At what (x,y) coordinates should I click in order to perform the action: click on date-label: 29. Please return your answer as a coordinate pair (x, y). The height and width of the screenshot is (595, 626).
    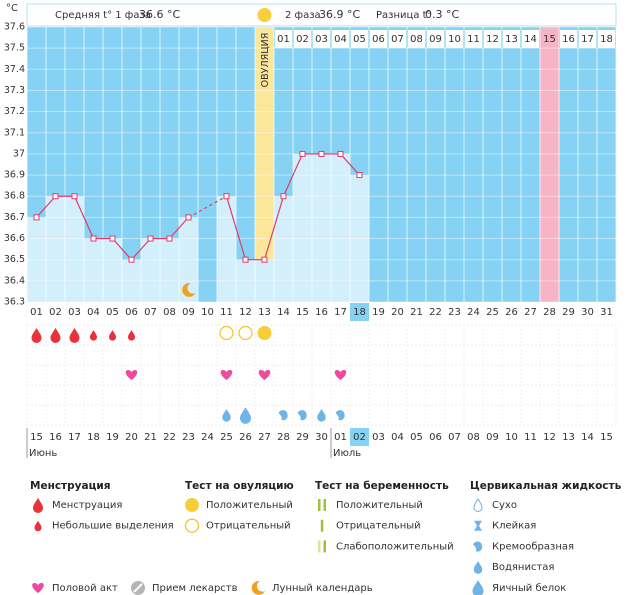
    Looking at the image, I should click on (302, 437).